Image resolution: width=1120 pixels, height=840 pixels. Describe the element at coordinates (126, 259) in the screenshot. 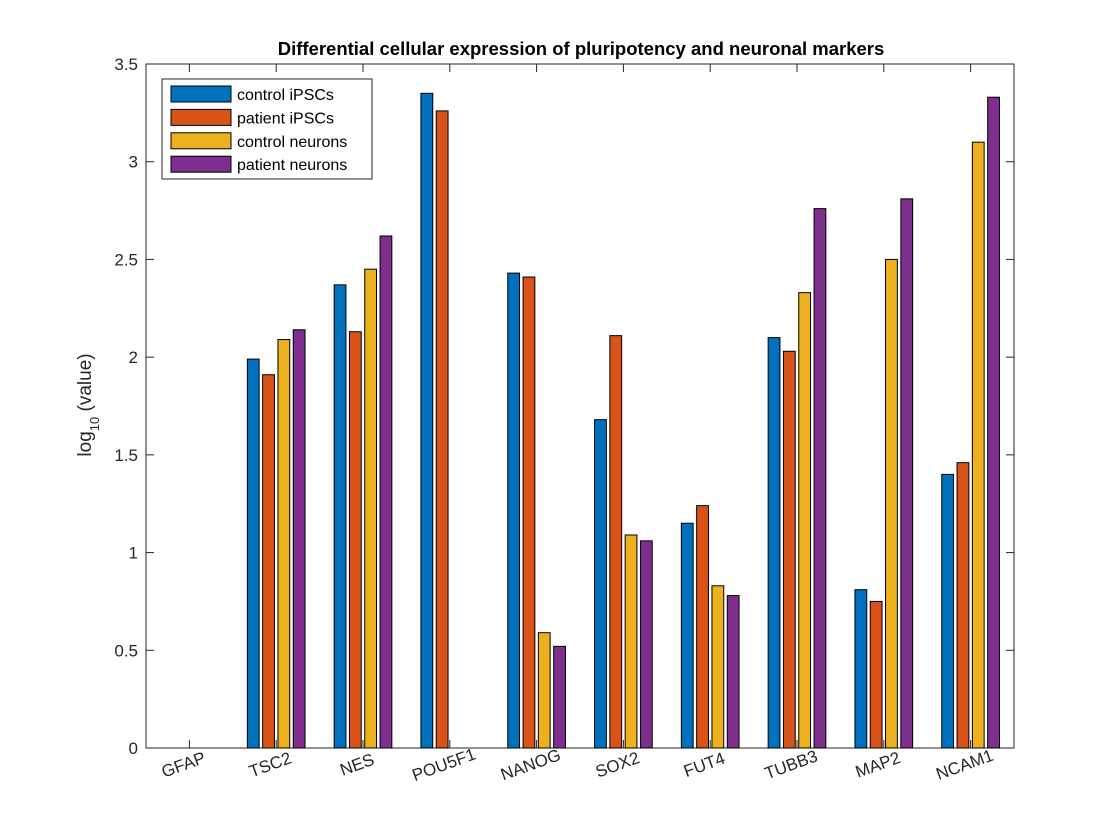

I see `y-tick-label: 2.5` at that location.